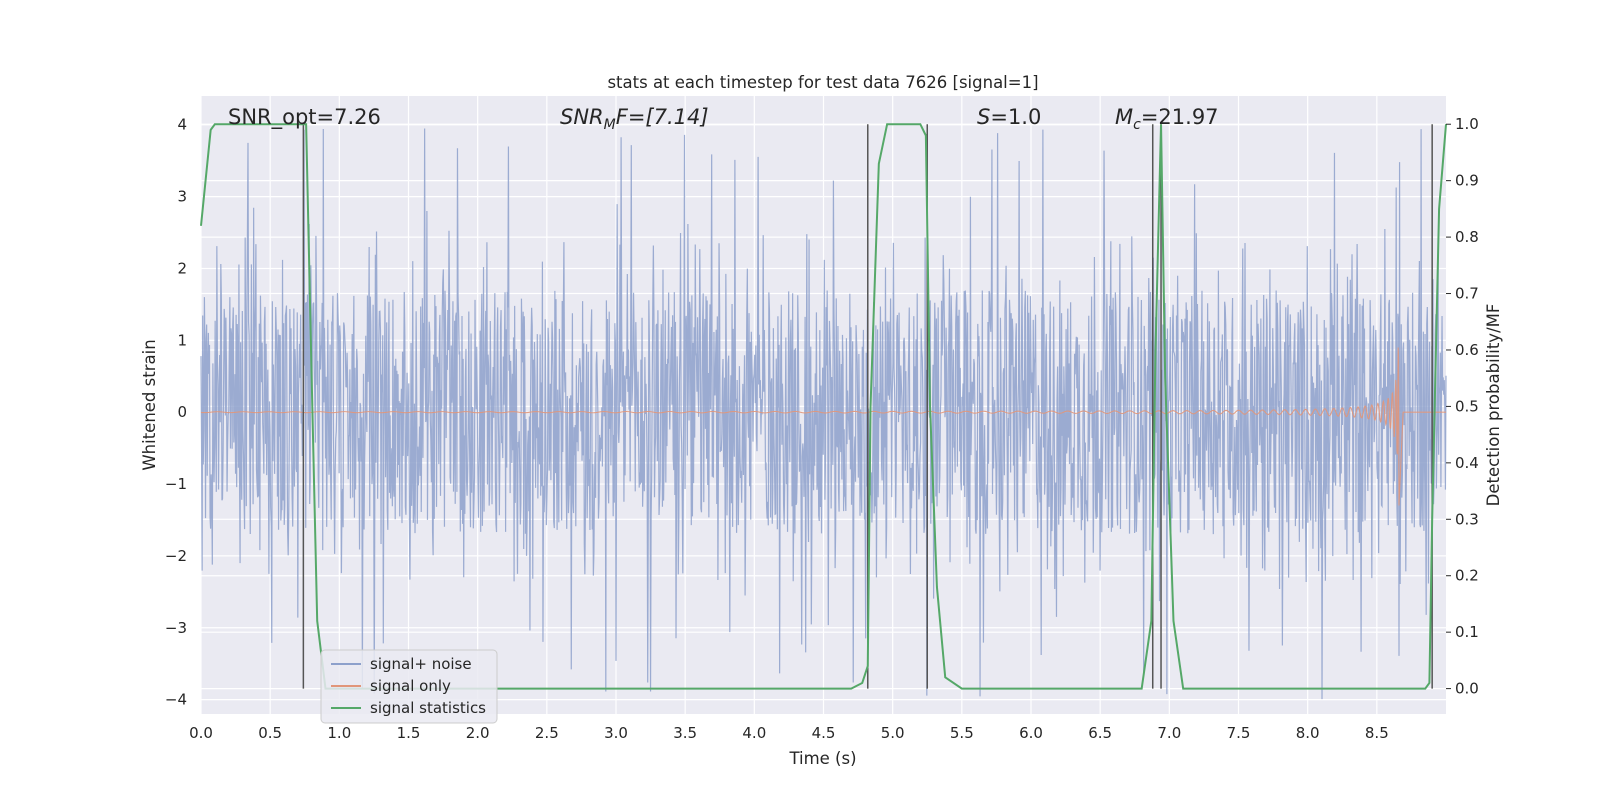  What do you see at coordinates (176, 484) in the screenshot?
I see `y-tick-label: −1` at bounding box center [176, 484].